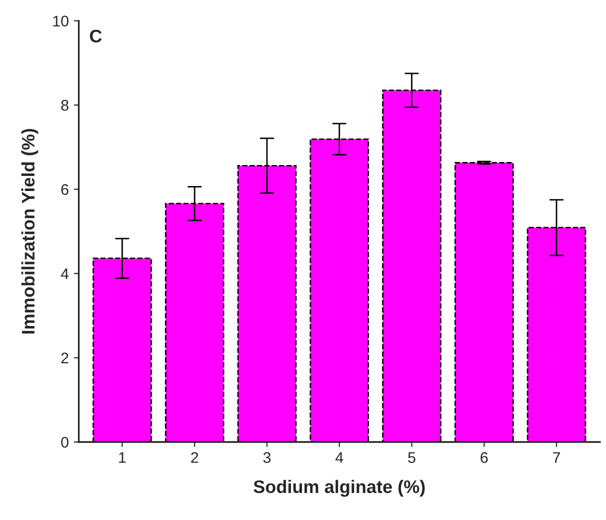 The height and width of the screenshot is (520, 606). What do you see at coordinates (484, 457) in the screenshot?
I see `x-tick-label: 6` at bounding box center [484, 457].